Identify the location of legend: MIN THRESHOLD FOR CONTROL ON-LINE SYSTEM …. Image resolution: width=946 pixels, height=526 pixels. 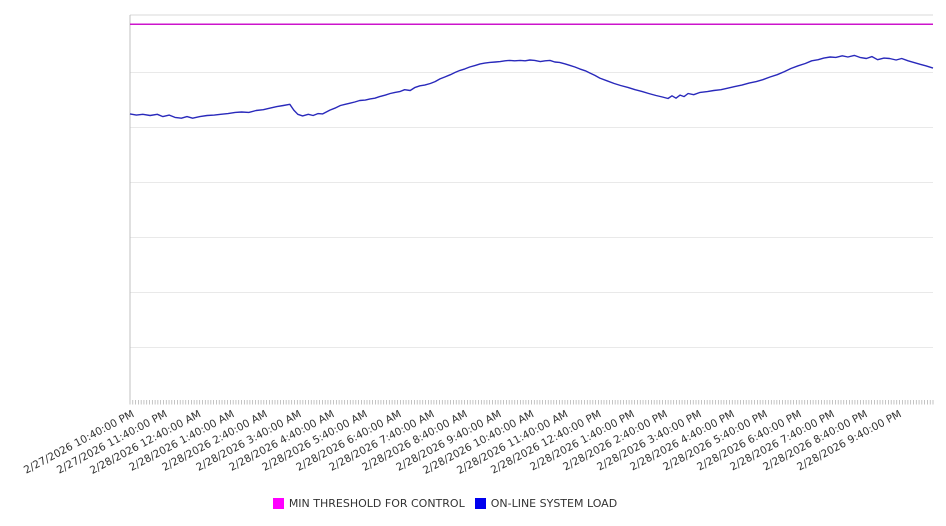
(459, 503).